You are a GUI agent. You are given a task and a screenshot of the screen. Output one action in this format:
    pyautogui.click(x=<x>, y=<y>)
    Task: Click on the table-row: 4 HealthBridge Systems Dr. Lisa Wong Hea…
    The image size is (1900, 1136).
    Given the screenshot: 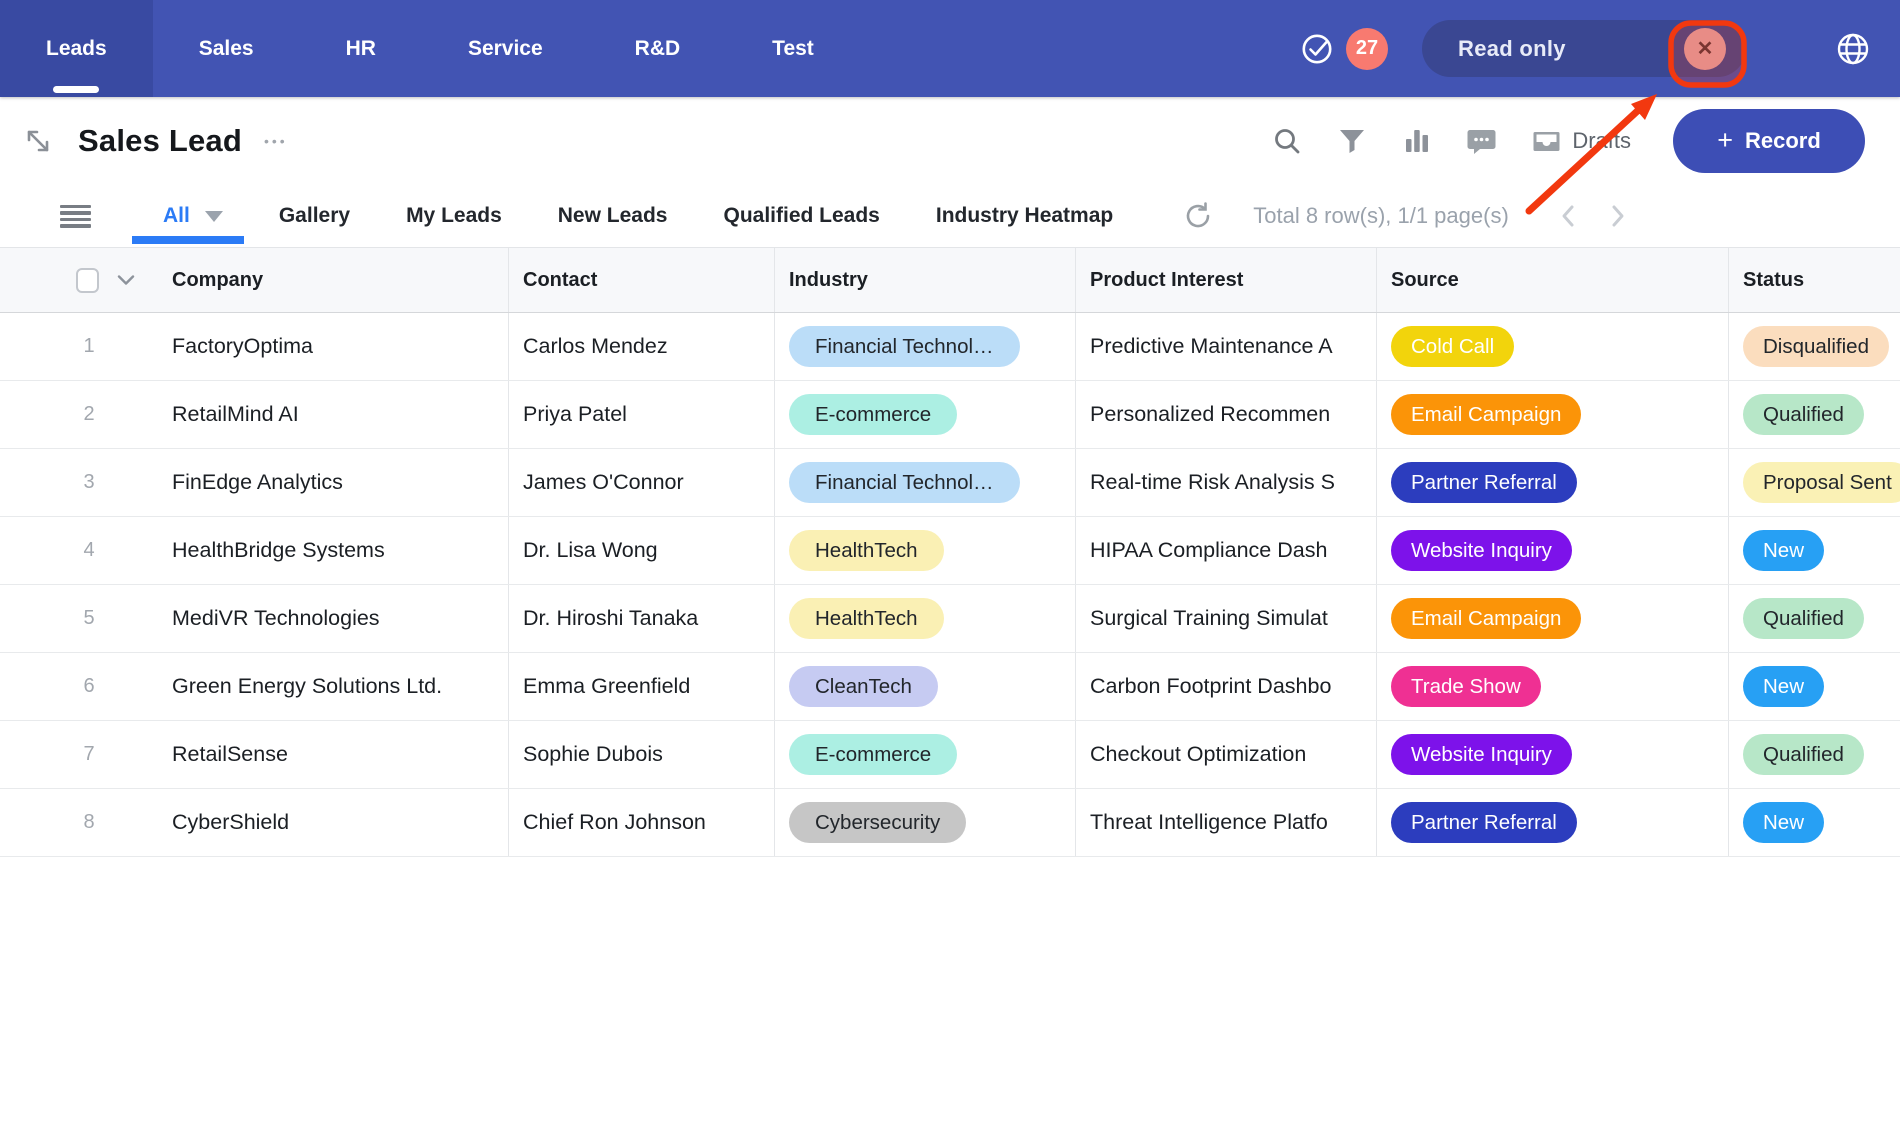 What is the action you would take?
    pyautogui.click(x=950, y=551)
    